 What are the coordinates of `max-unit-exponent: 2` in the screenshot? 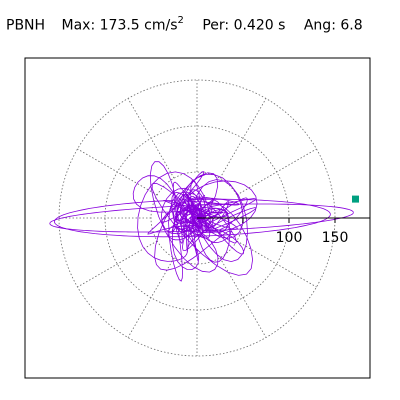 It's located at (180, 20).